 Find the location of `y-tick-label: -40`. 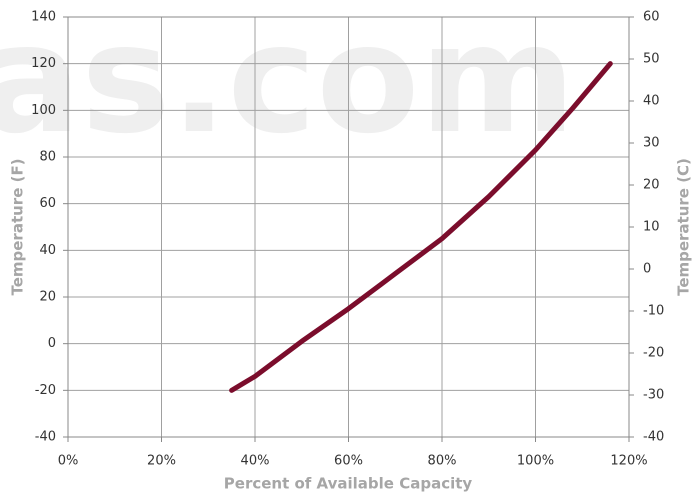

y-tick-label: -40 is located at coordinates (45, 437).